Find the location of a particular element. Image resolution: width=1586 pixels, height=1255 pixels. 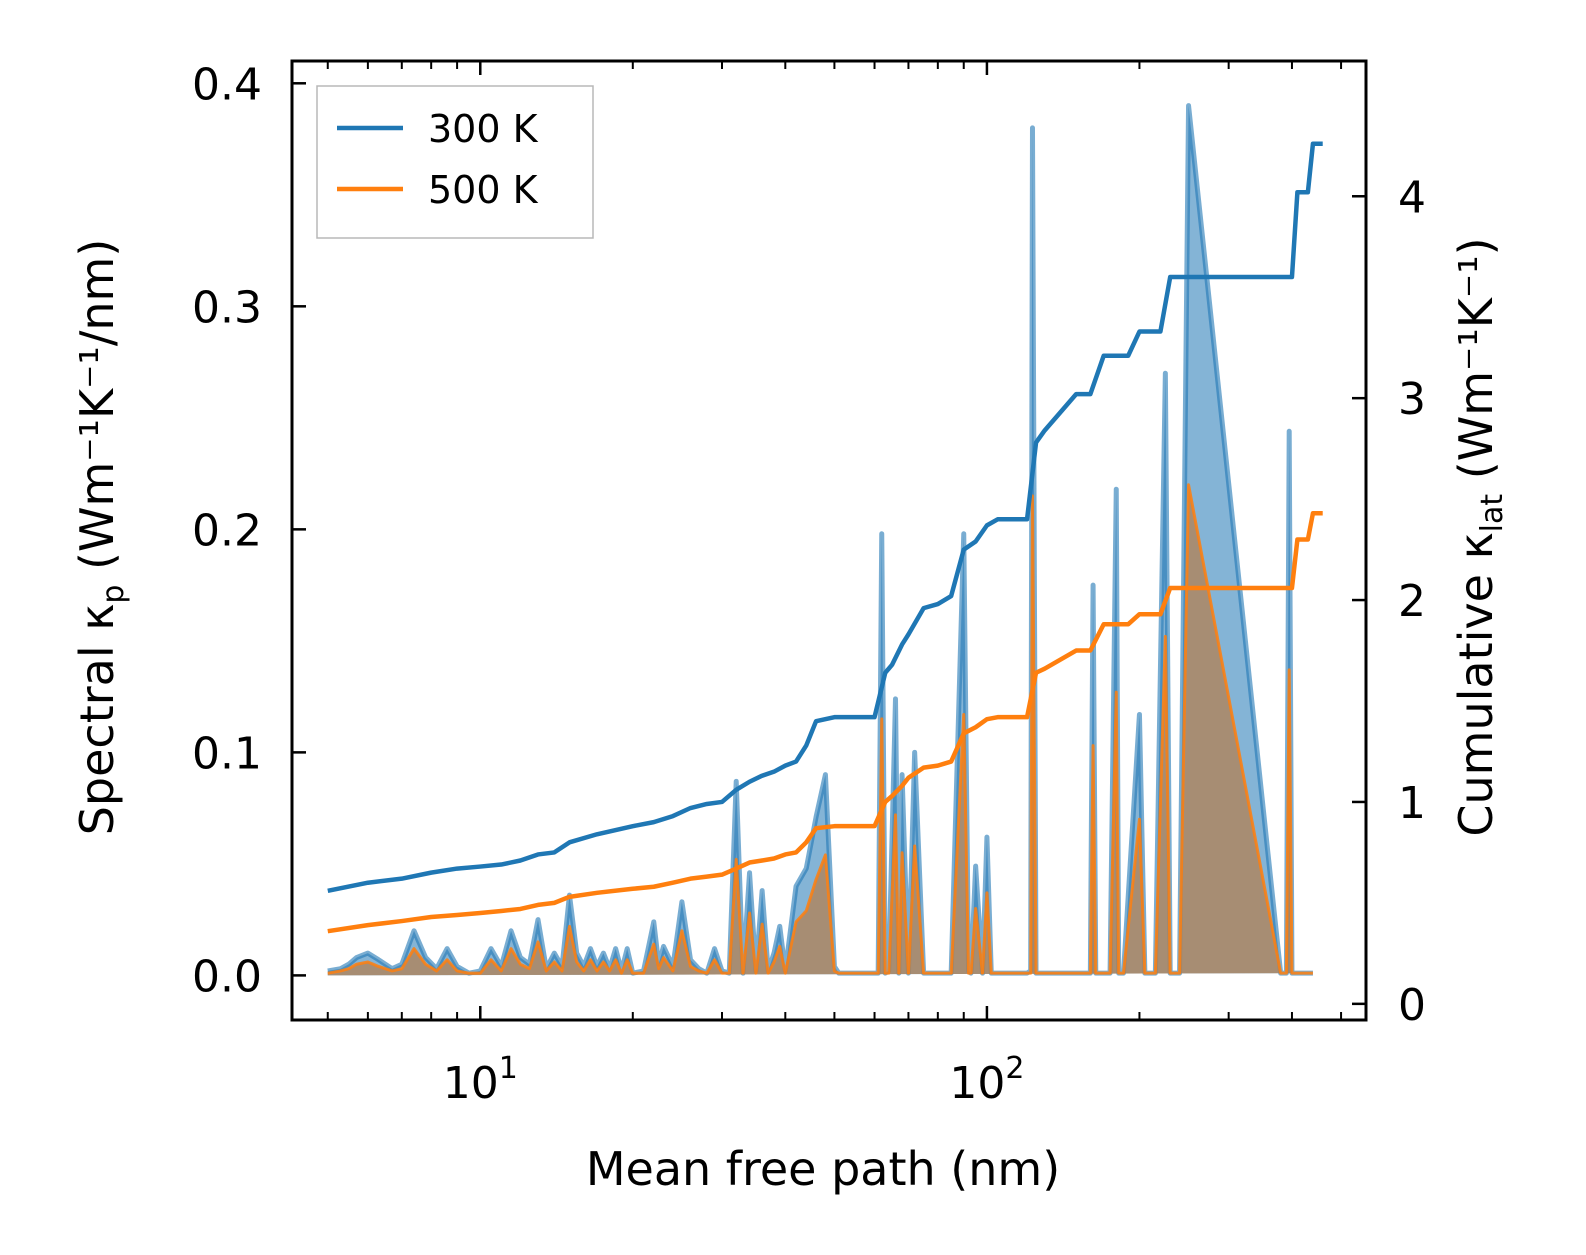

y-left-tick-label: 0.0 is located at coordinates (227, 976).